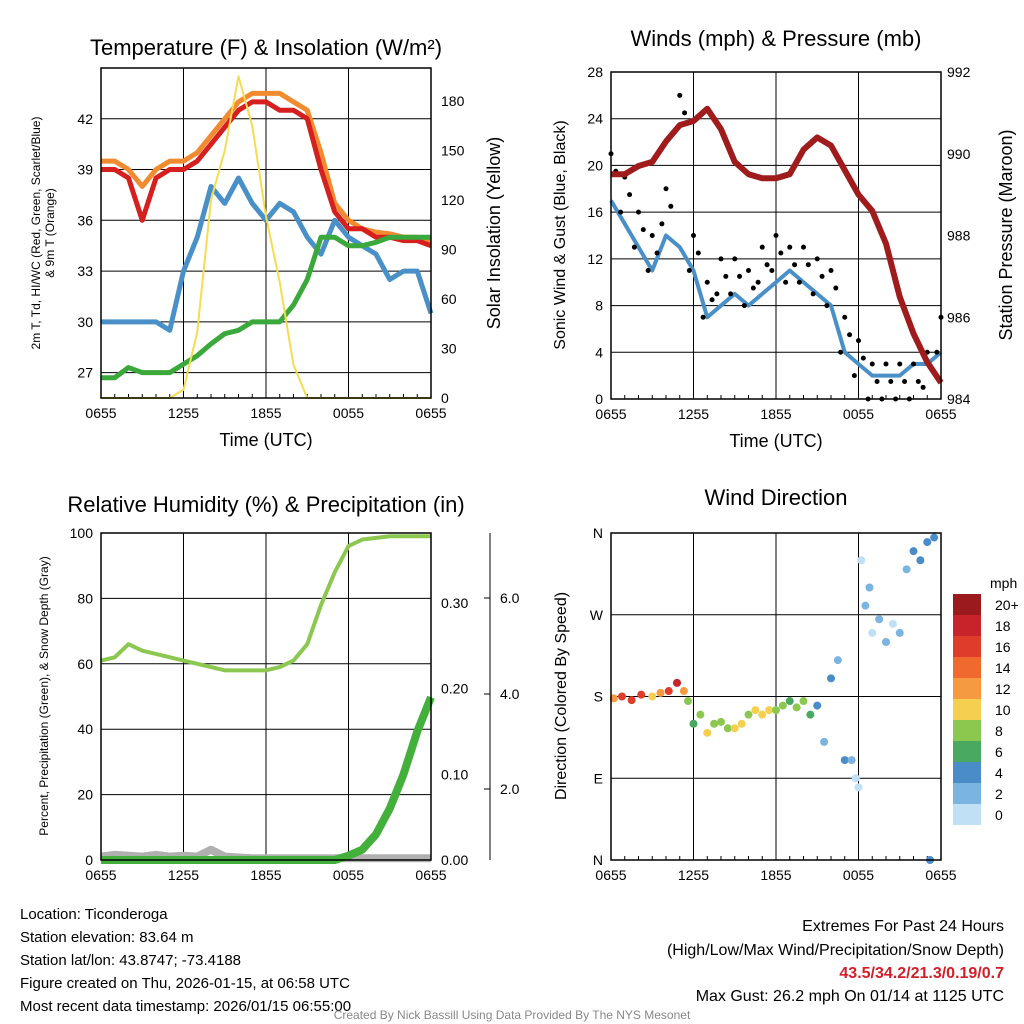 The height and width of the screenshot is (1024, 1024). Describe the element at coordinates (599, 352) in the screenshot. I see `y-tick-label: 4` at that location.